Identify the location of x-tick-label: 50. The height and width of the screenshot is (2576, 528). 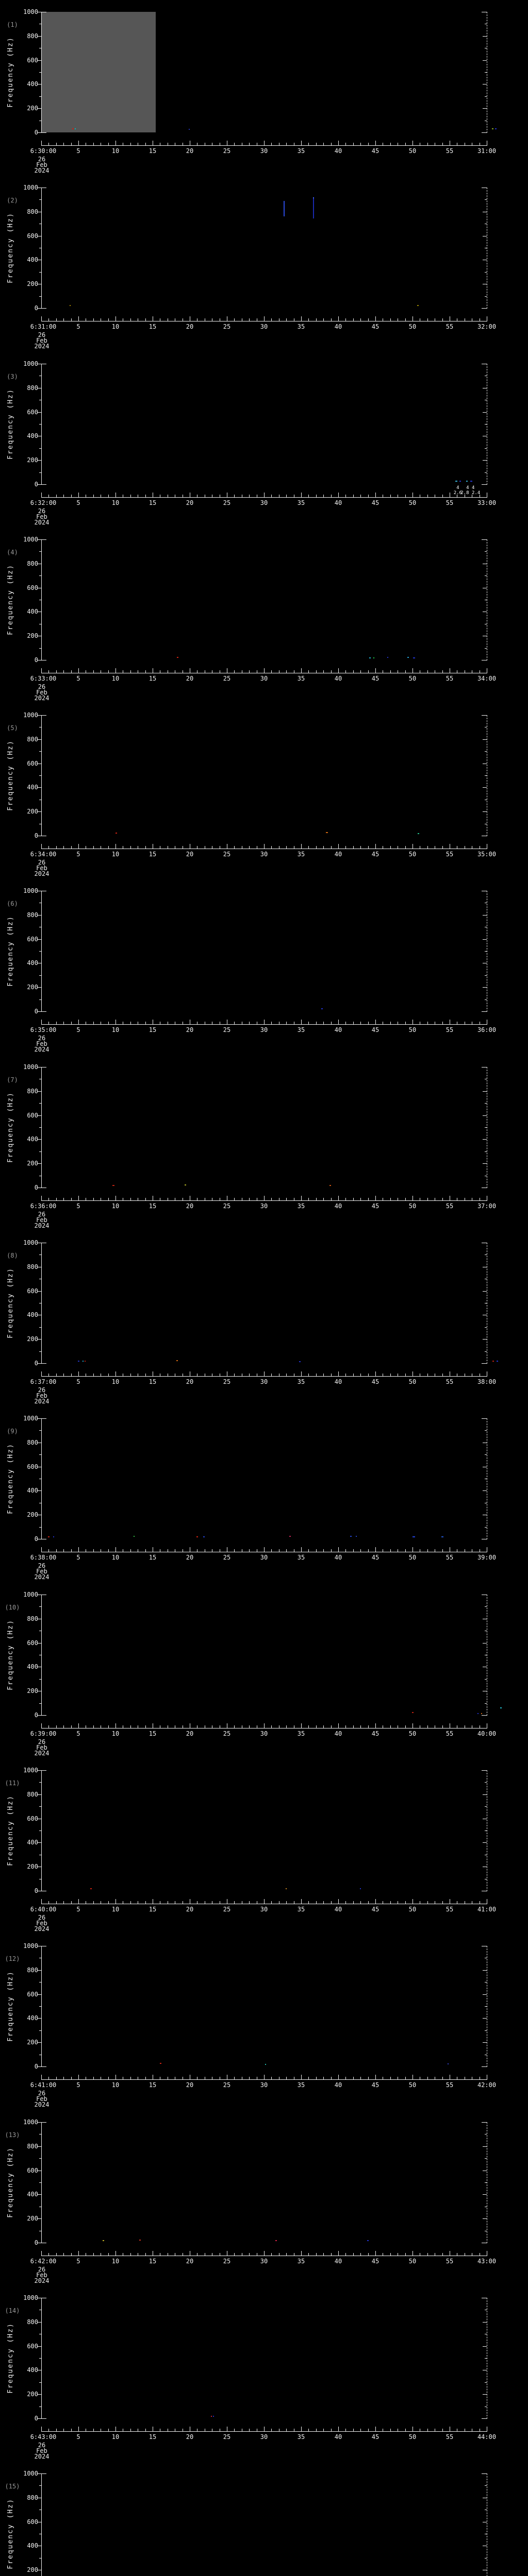
(412, 2261).